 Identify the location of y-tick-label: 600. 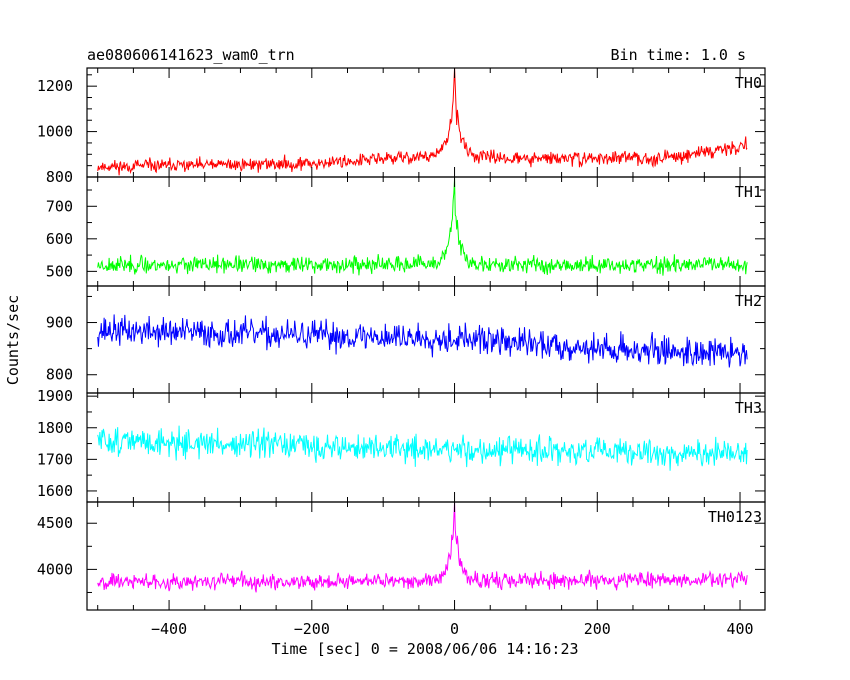
(59, 239).